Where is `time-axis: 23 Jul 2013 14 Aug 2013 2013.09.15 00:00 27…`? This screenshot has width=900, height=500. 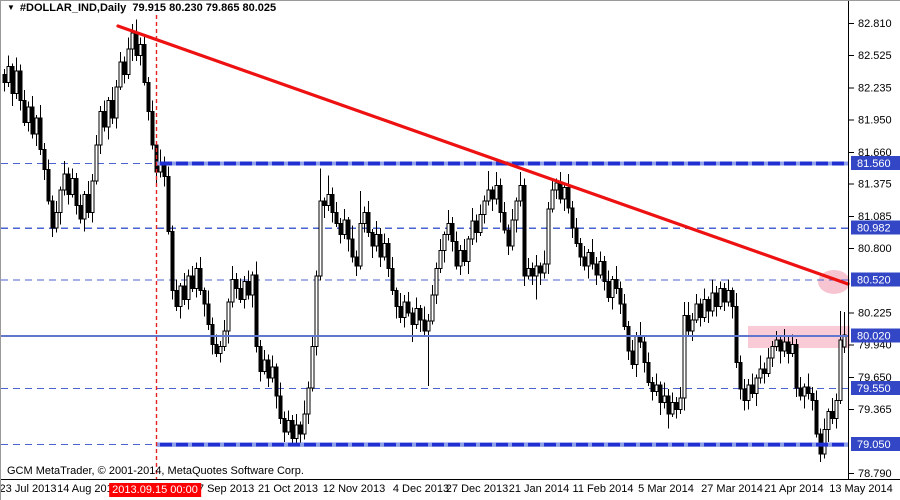 time-axis: 23 Jul 2013 14 Aug 2013 2013.09.15 00:00 27… is located at coordinates (450, 490).